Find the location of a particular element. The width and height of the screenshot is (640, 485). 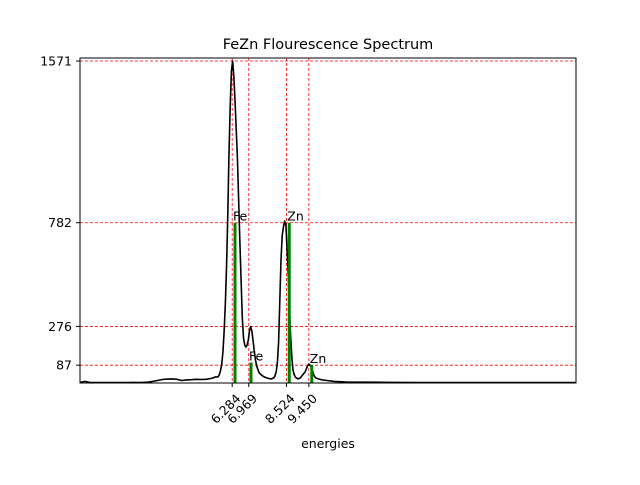

y-tick-label: 782 is located at coordinates (60, 222).